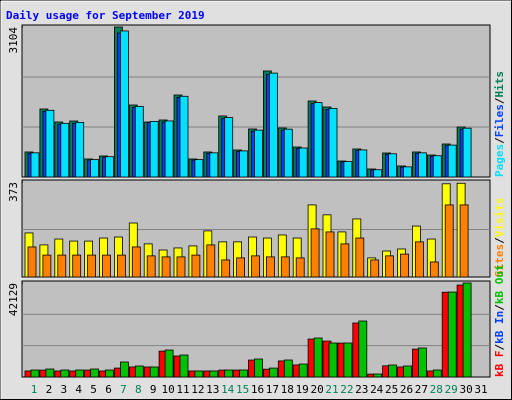  What do you see at coordinates (499, 218) in the screenshot?
I see `legend-entry: Visits` at bounding box center [499, 218].